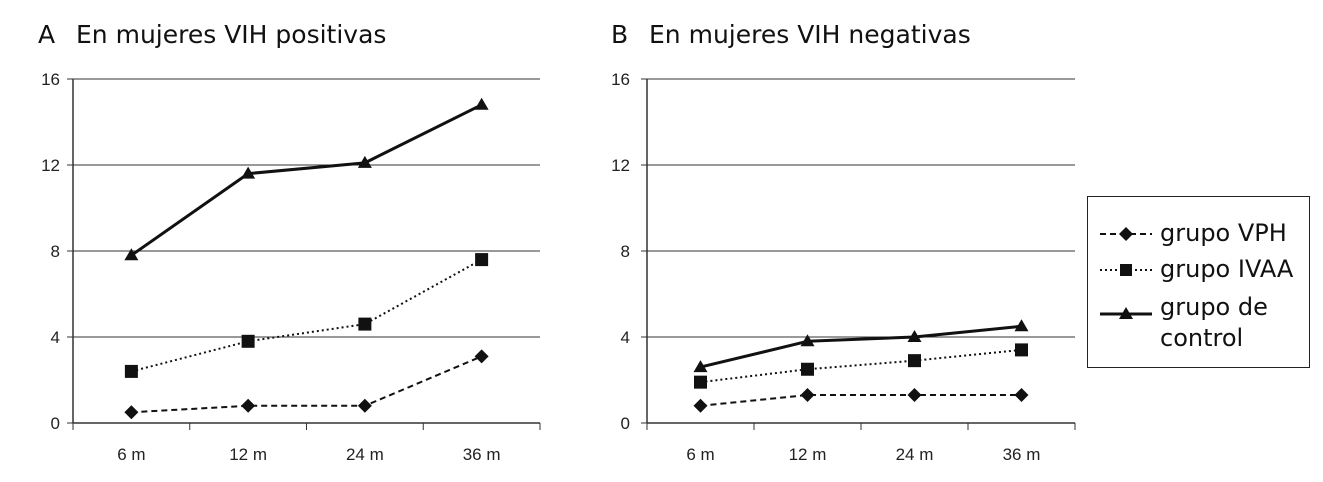 This screenshot has height=482, width=1323. I want to click on panel-a-xtick-label-1: 12 m, so click(248, 454).